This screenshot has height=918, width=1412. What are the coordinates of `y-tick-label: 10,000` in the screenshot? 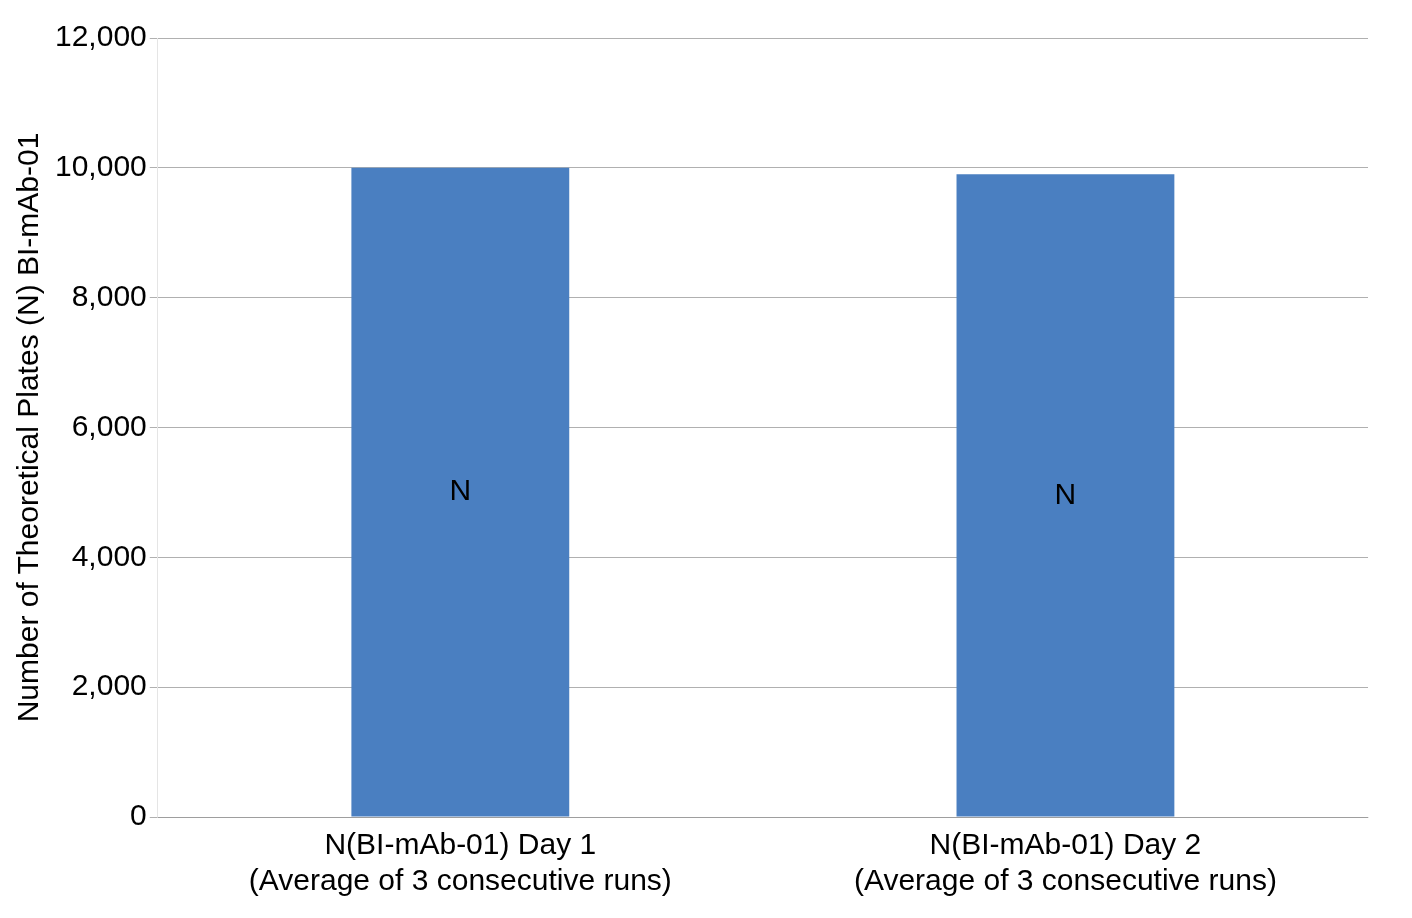 It's located at (100, 166).